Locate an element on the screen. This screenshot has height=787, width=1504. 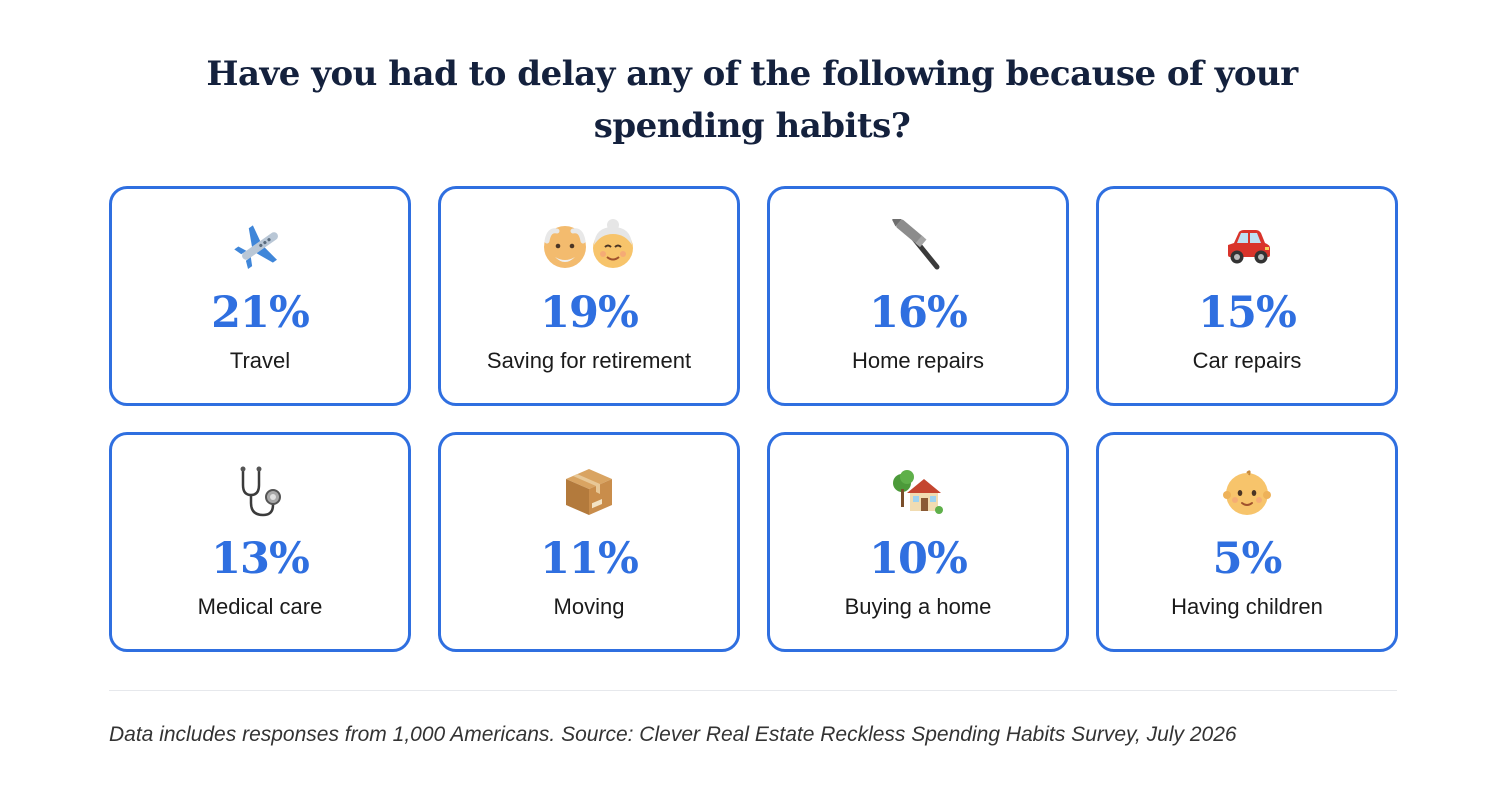
stat-card-travel: 21% Travel is located at coordinates (260, 296).